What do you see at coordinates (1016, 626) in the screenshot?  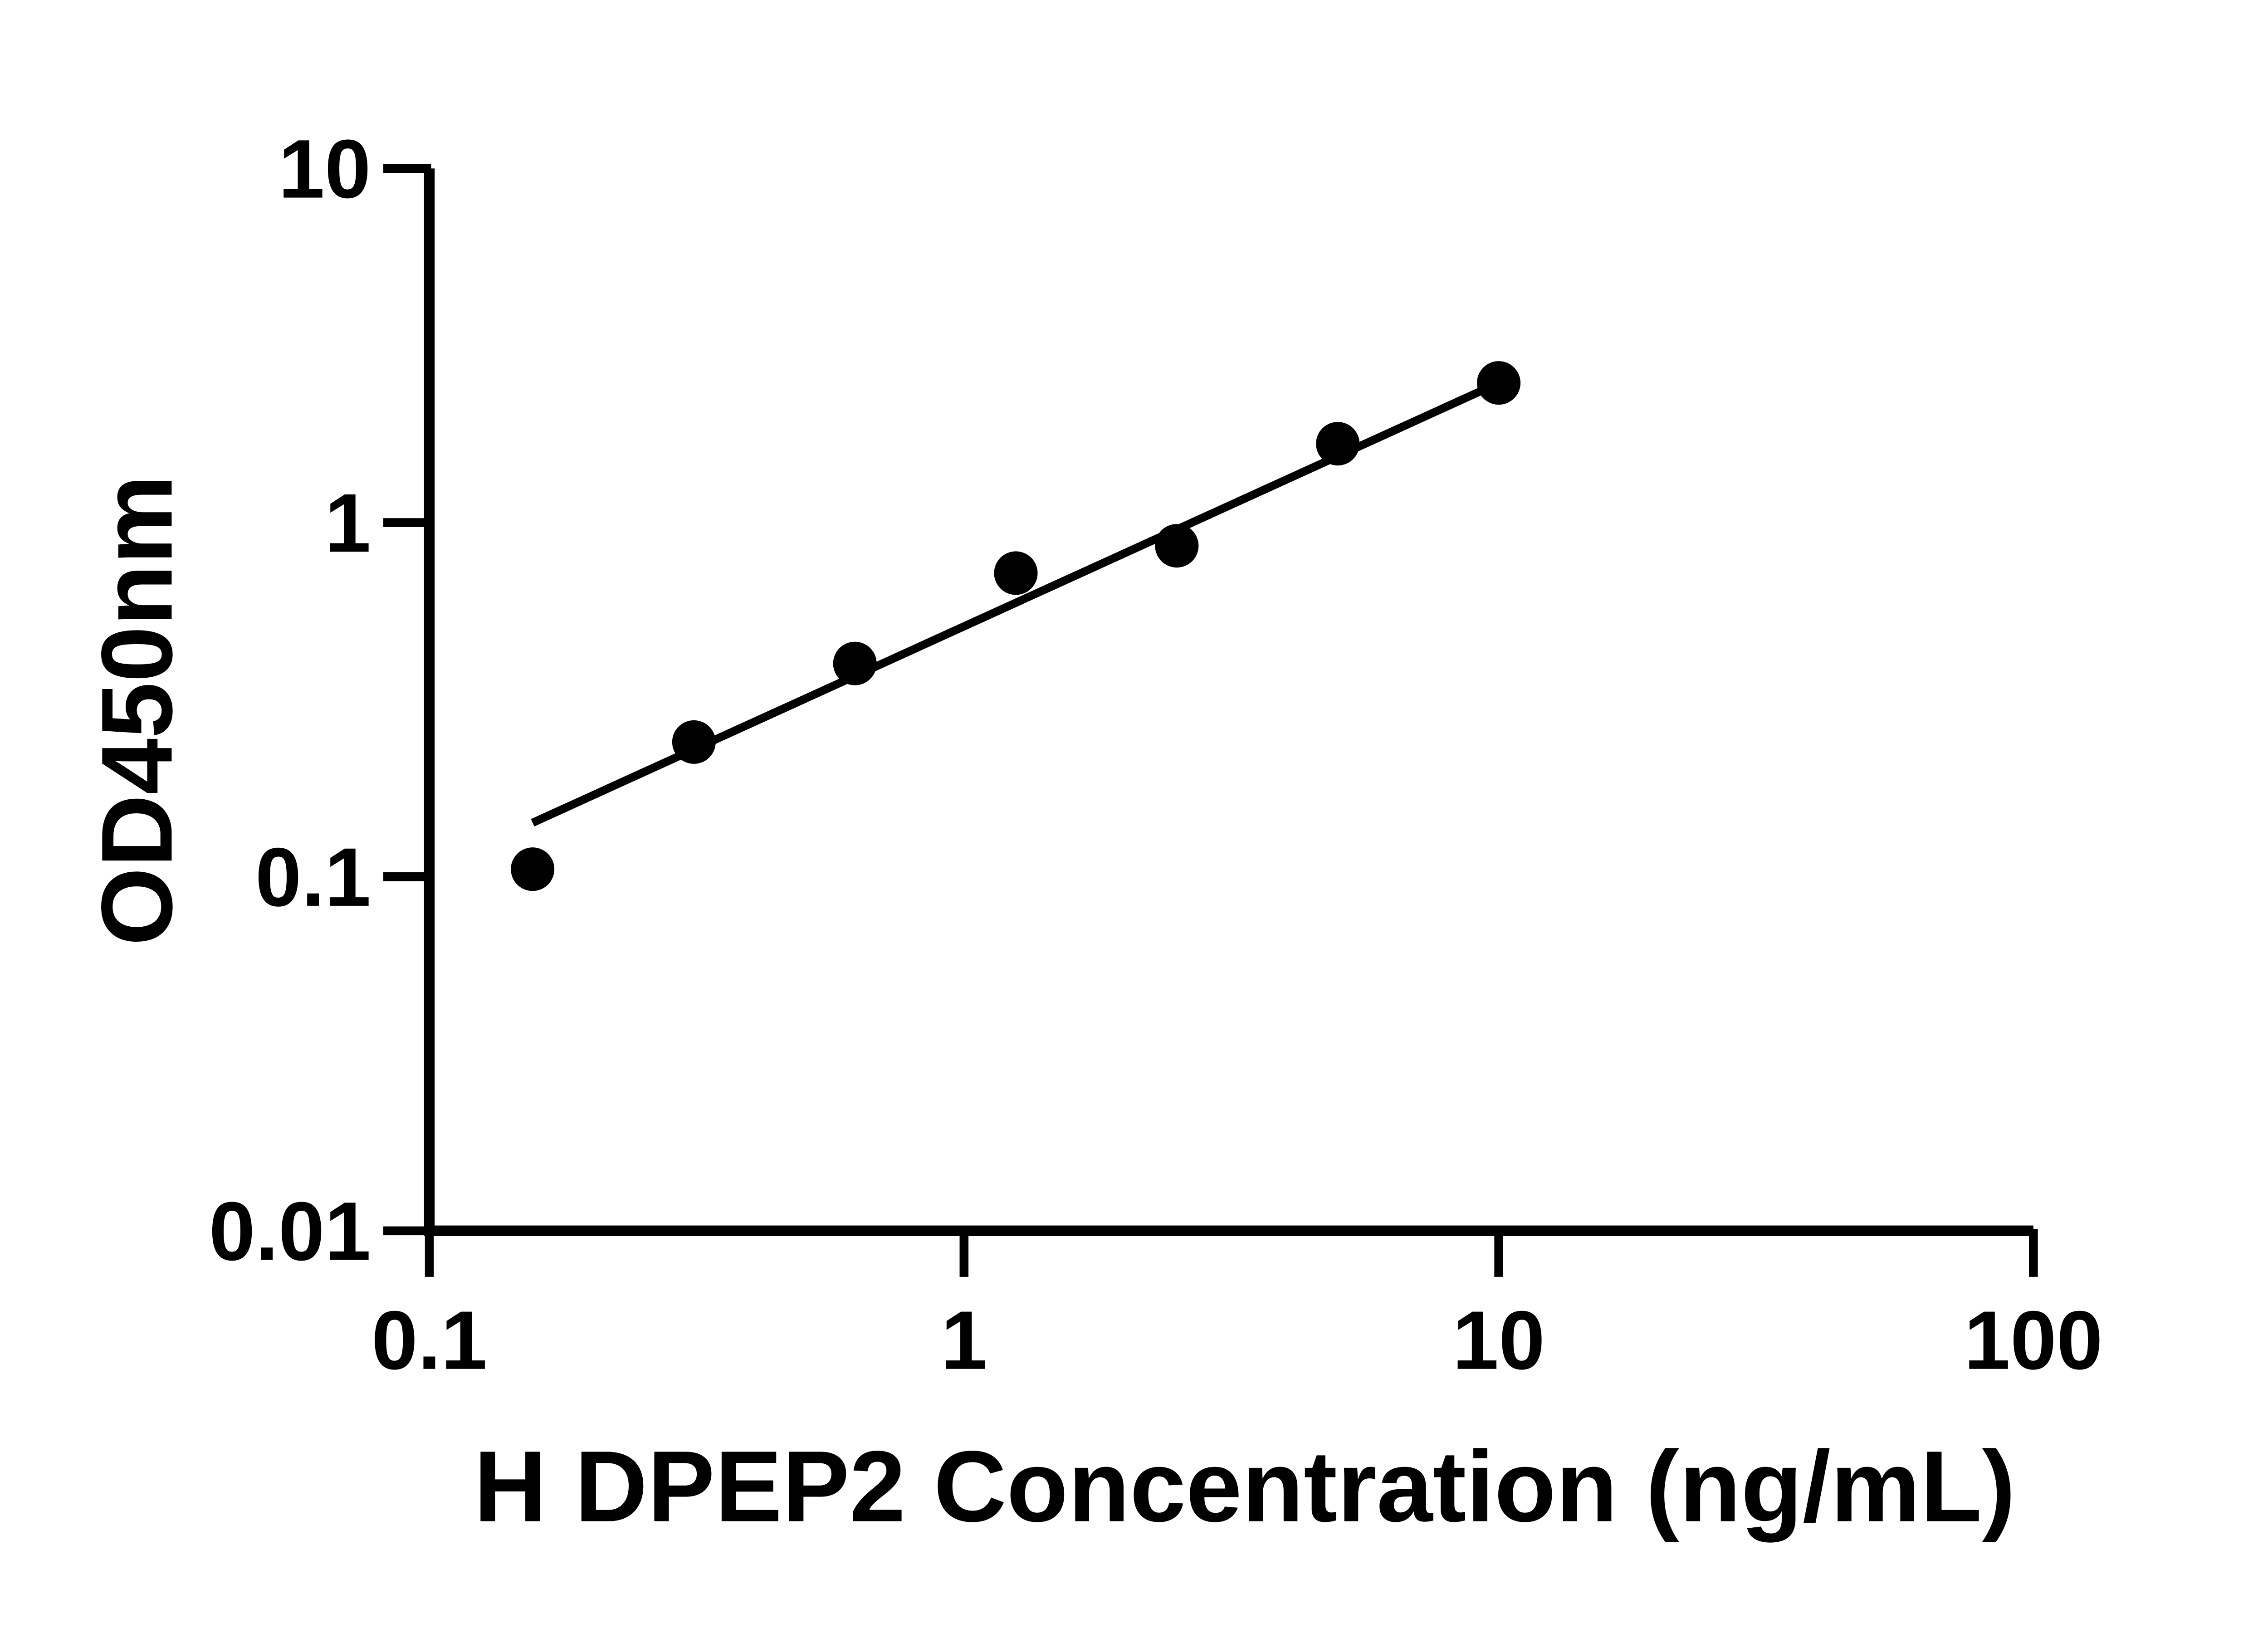 I see `data-points-group` at bounding box center [1016, 626].